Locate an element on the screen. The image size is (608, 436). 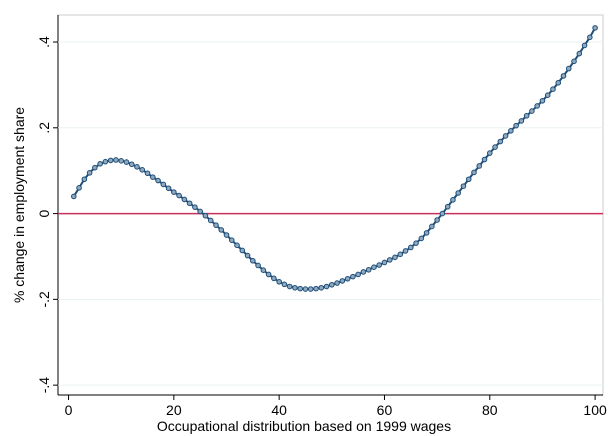
y-tick-label: -.2 is located at coordinates (44, 299).